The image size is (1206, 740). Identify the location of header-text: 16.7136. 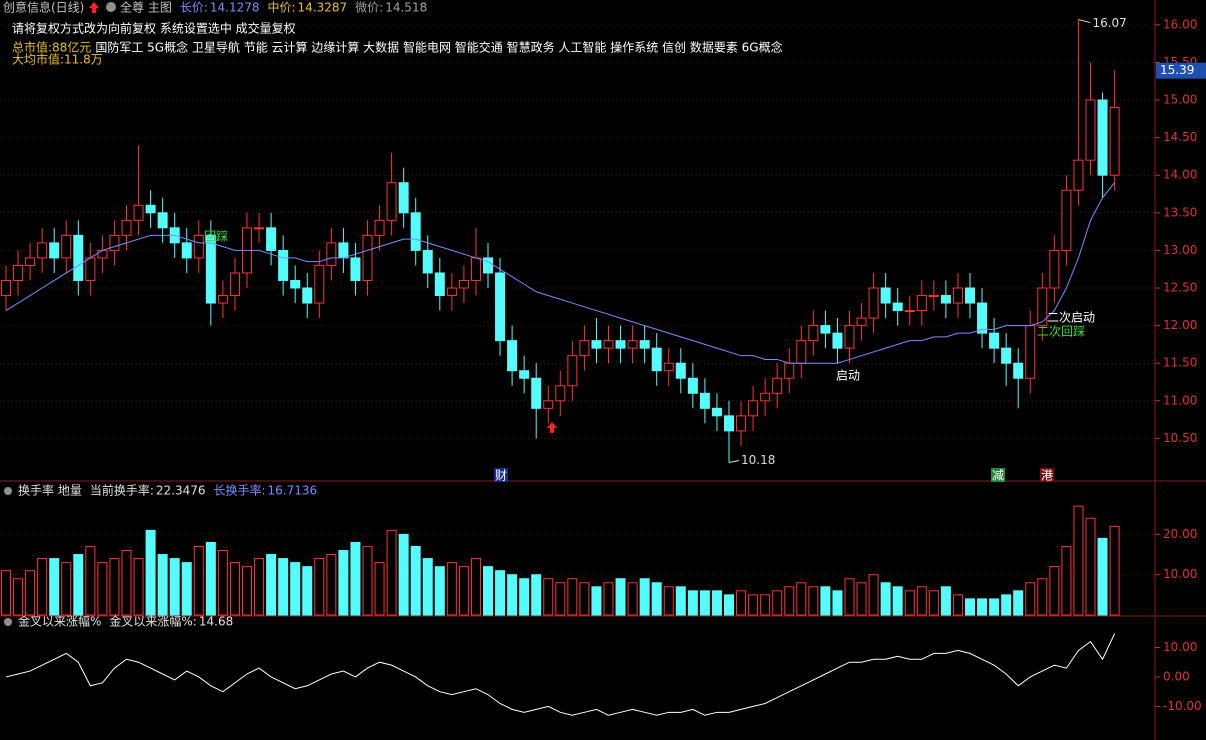
(293, 491).